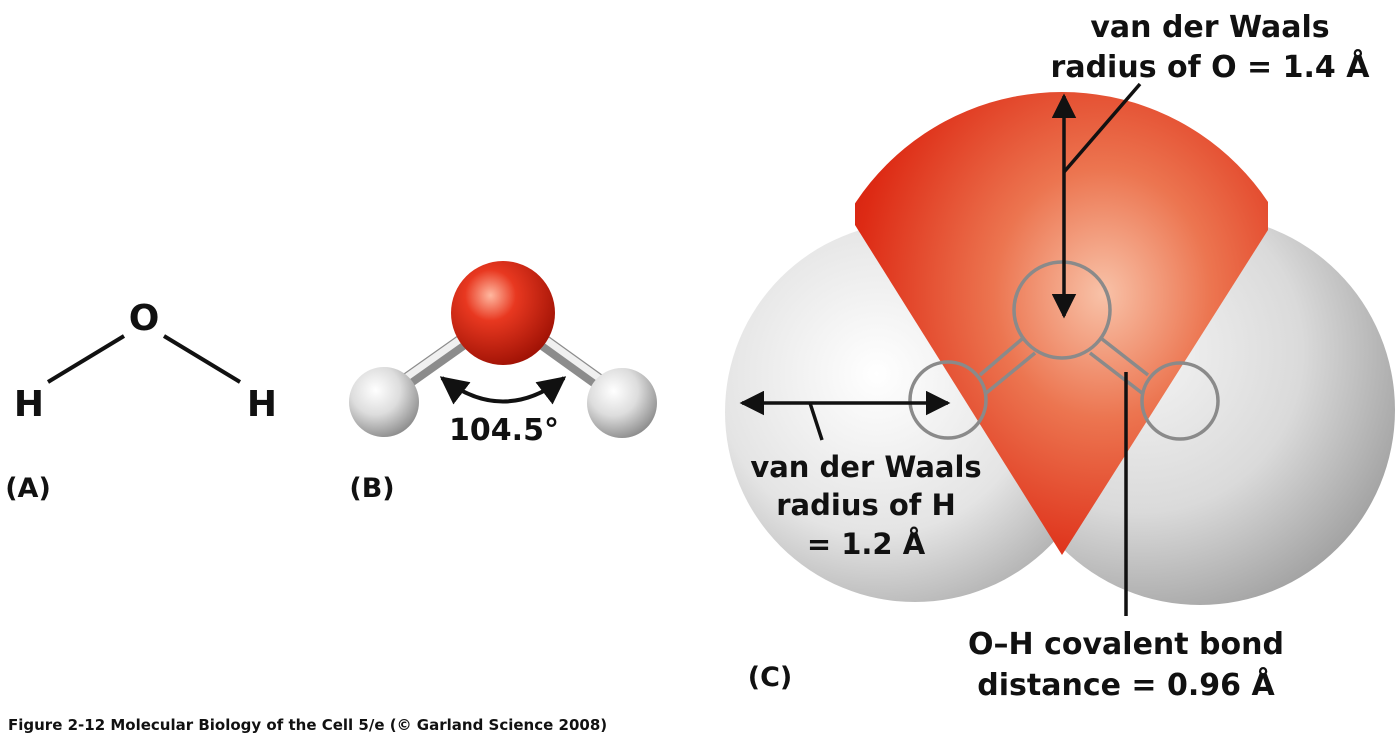  What do you see at coordinates (28, 488) in the screenshot?
I see `panel-a-label: (A)` at bounding box center [28, 488].